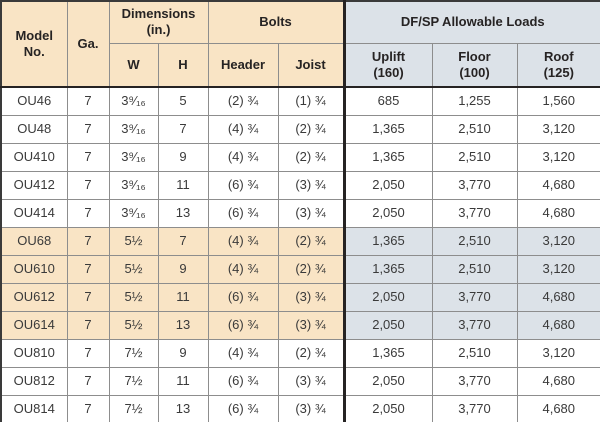 The image size is (600, 422). I want to click on col-header-uplift: Uplift (160), so click(387, 65).